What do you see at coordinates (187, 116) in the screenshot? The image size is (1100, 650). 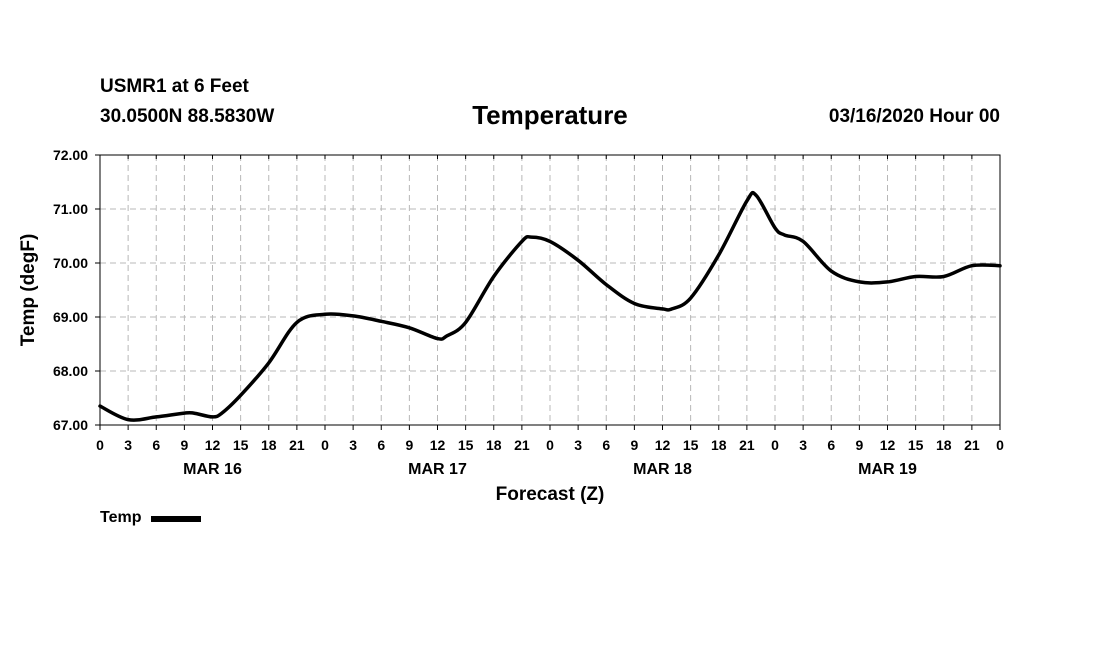 I see `coordinates-label: 30.0500N 88.5830W` at bounding box center [187, 116].